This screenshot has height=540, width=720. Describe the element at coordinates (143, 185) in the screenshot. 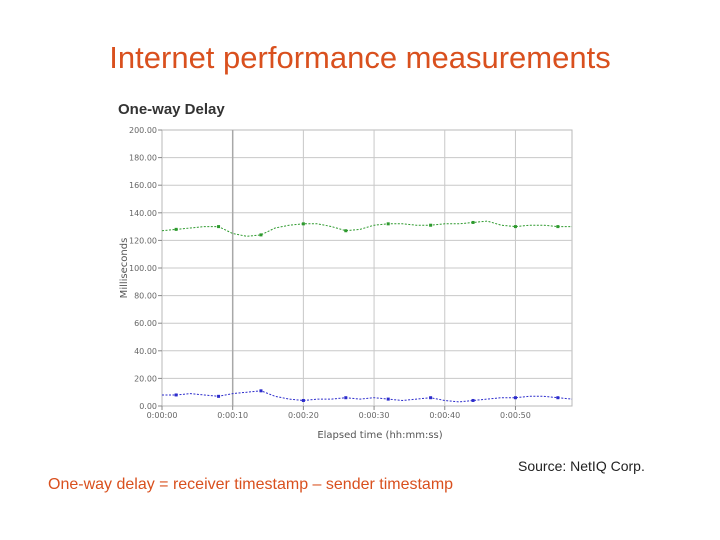

I see `y-tick-label: 160.00` at that location.